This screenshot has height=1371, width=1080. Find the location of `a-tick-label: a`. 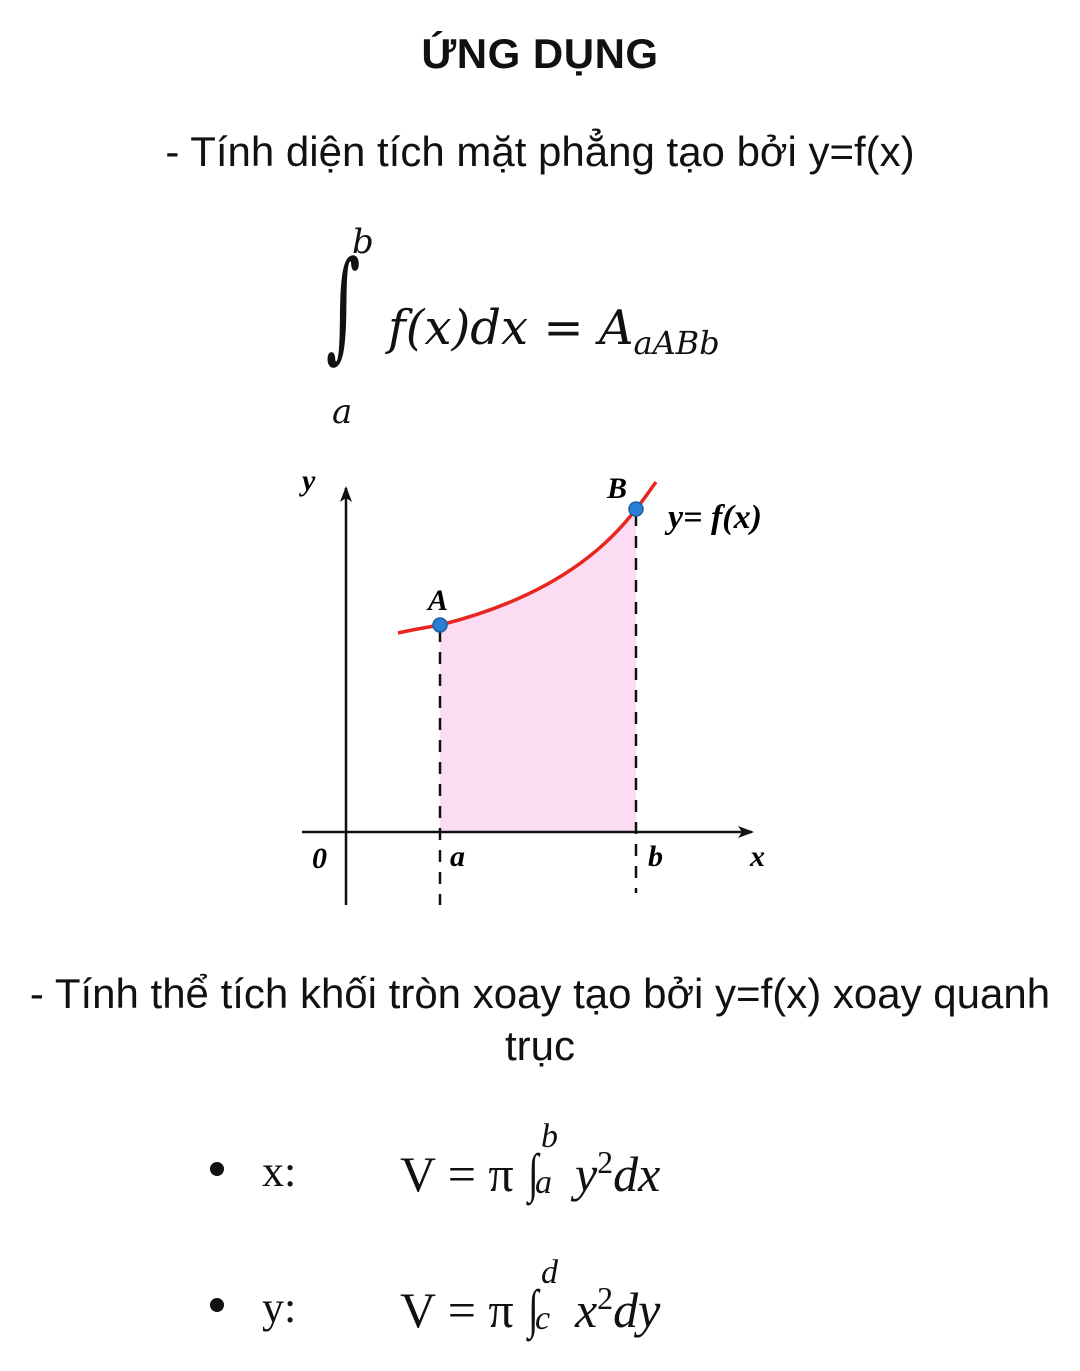

a-tick-label: a is located at coordinates (457, 856).